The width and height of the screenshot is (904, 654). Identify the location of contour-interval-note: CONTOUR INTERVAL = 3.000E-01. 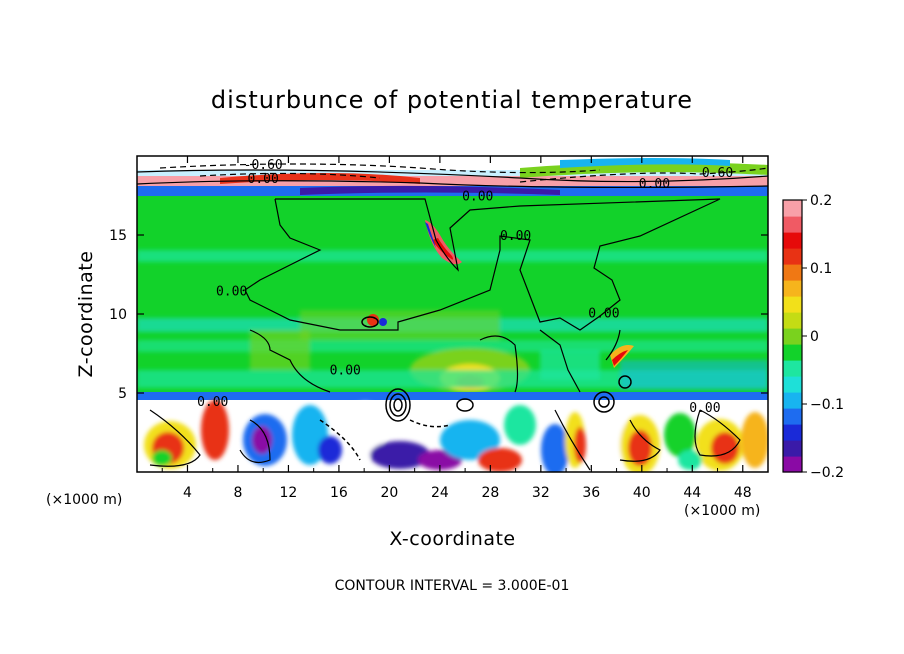
(452, 586).